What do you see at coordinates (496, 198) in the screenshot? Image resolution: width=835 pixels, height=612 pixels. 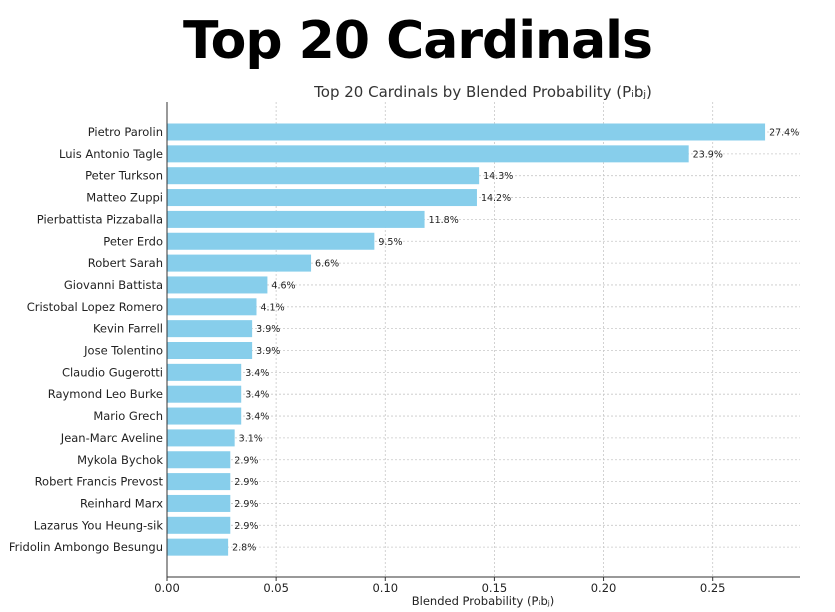 I see `data-label: 14.2%` at bounding box center [496, 198].